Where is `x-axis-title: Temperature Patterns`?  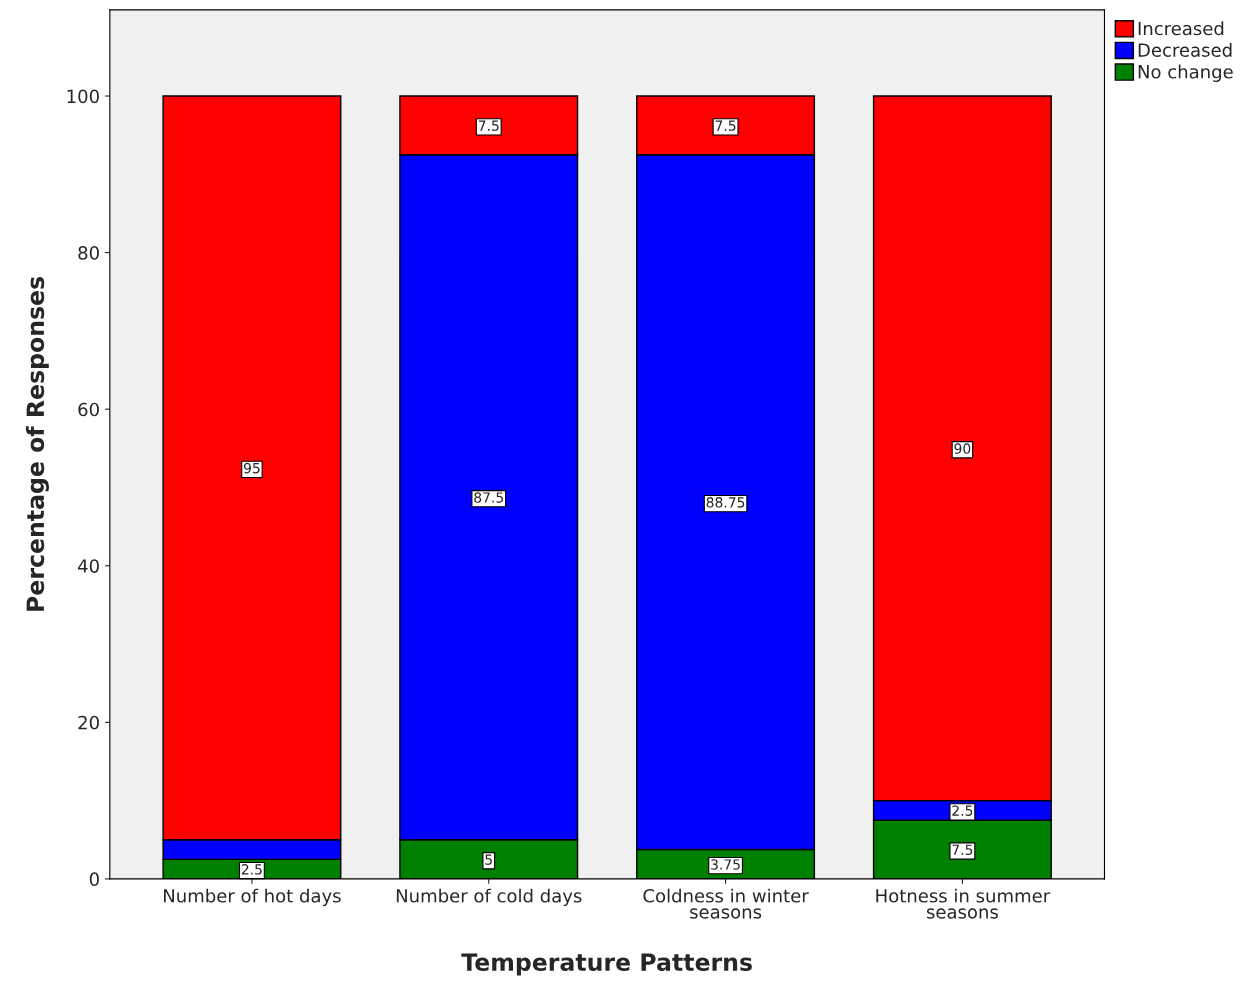
x-axis-title: Temperature Patterns is located at coordinates (606, 964).